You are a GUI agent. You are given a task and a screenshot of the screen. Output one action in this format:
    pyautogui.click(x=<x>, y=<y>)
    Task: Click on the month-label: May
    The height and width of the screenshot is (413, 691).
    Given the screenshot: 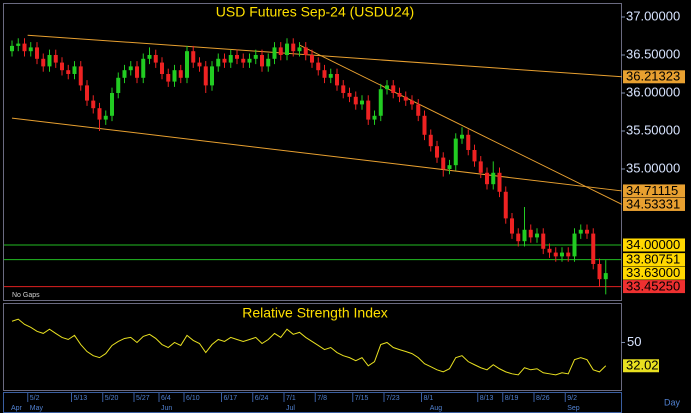 What is the action you would take?
    pyautogui.click(x=37, y=408)
    